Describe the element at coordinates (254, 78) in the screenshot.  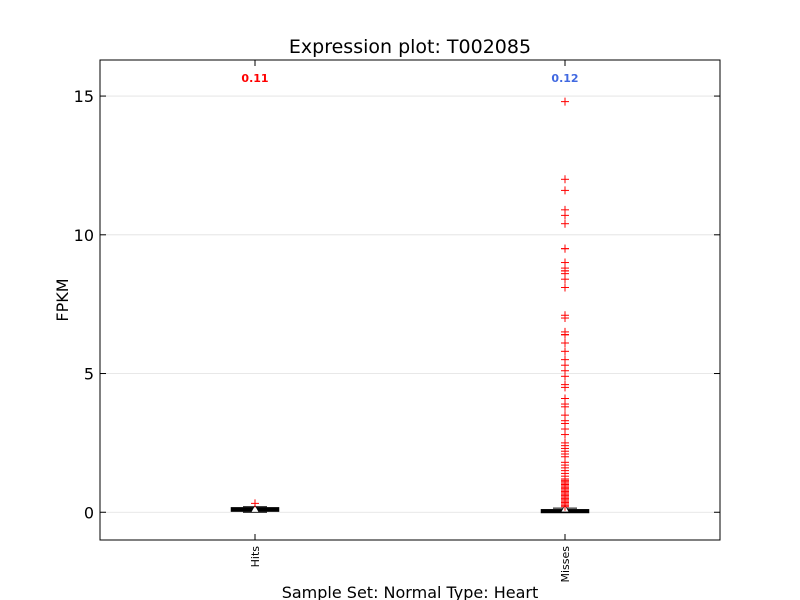
I see `median-annotation: 0.11` at that location.